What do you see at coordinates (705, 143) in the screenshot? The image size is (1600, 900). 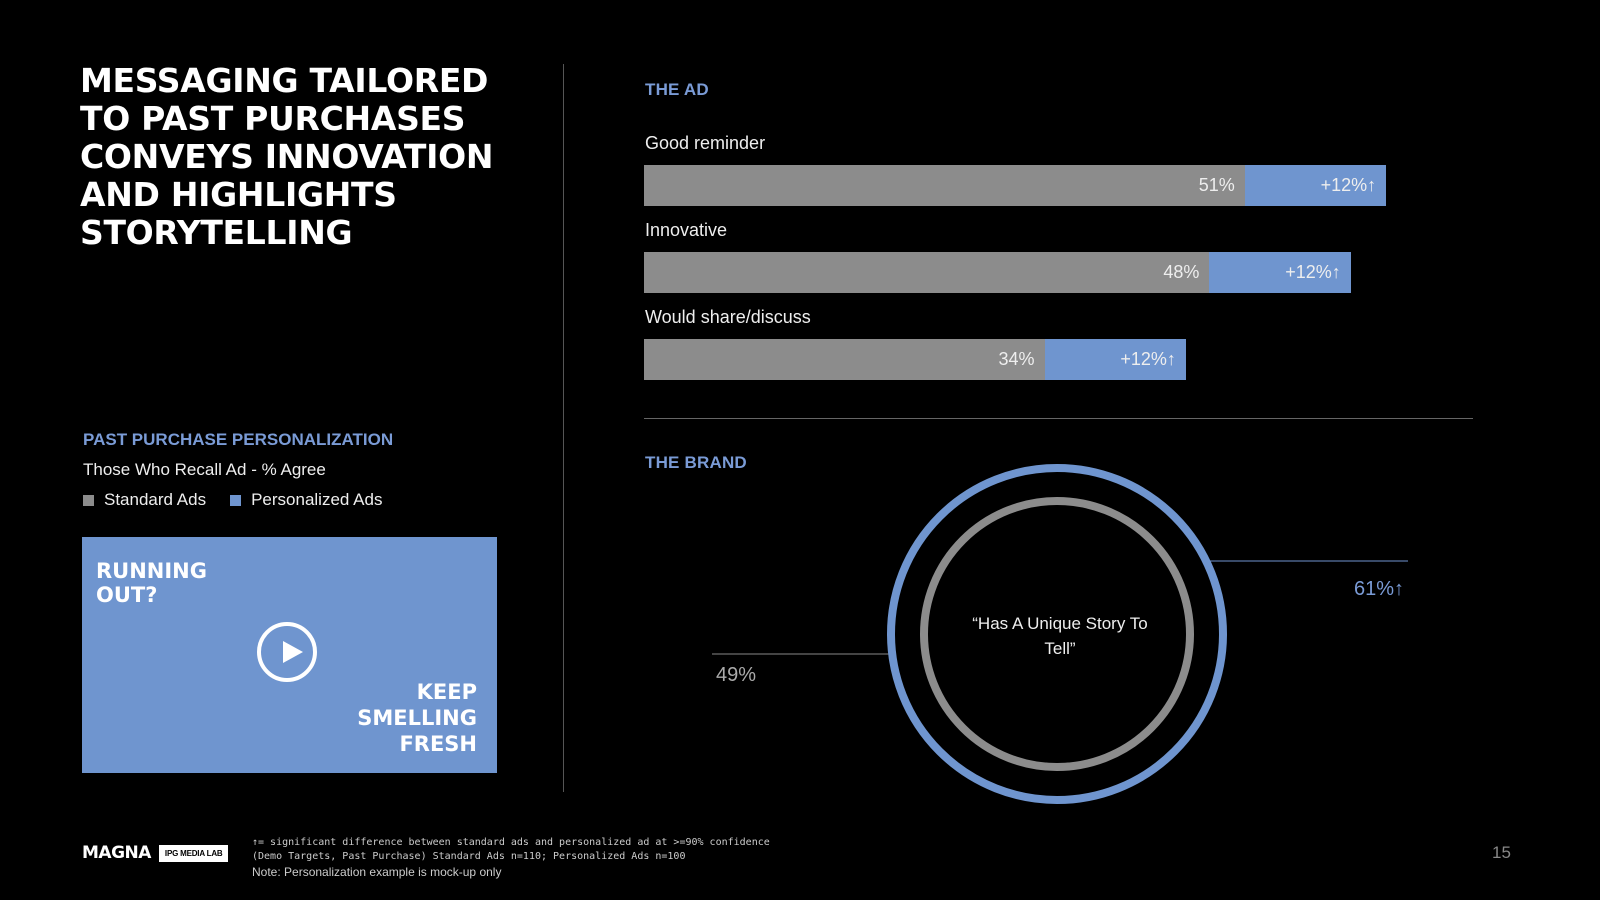 I see `bar-category-label: Good reminder` at bounding box center [705, 143].